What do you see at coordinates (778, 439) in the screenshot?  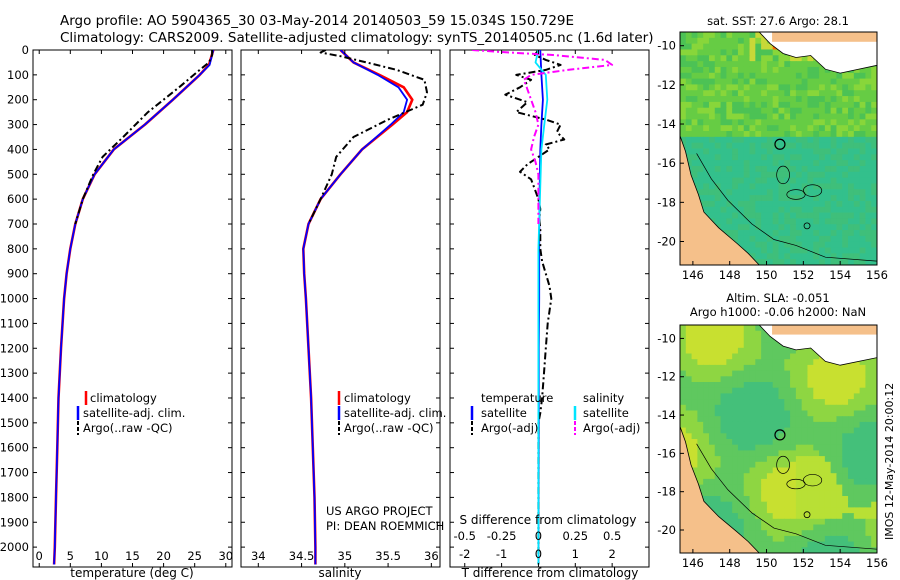 I see `sla-map` at bounding box center [778, 439].